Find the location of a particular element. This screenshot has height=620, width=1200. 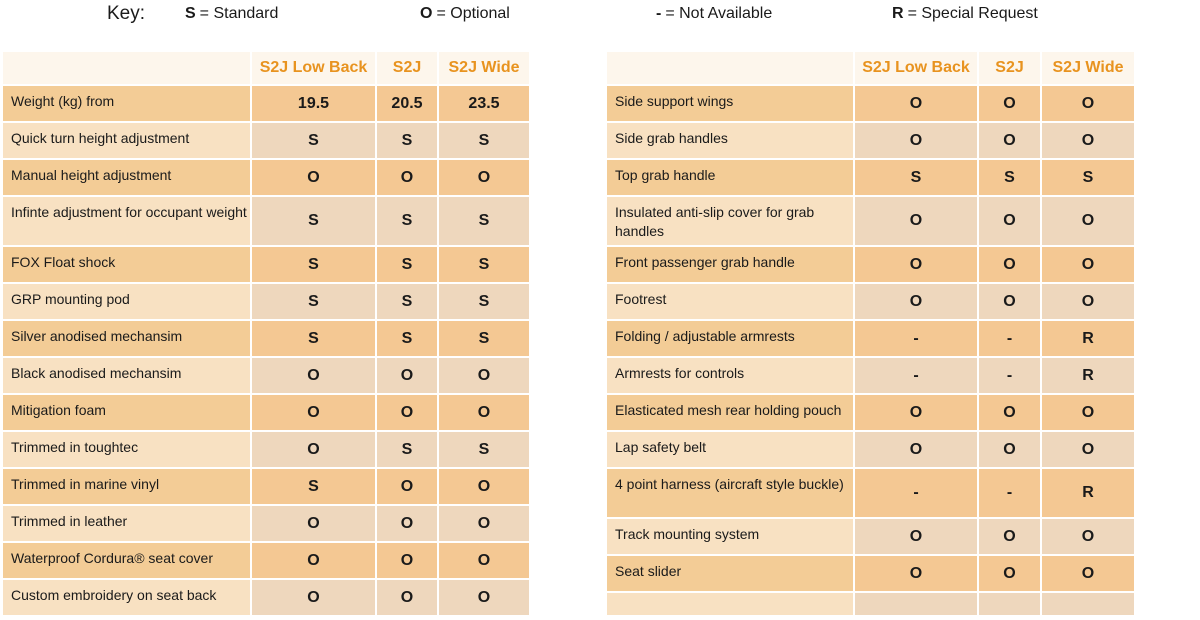

table-row: Trimmed in leather O O O is located at coordinates (266, 524).